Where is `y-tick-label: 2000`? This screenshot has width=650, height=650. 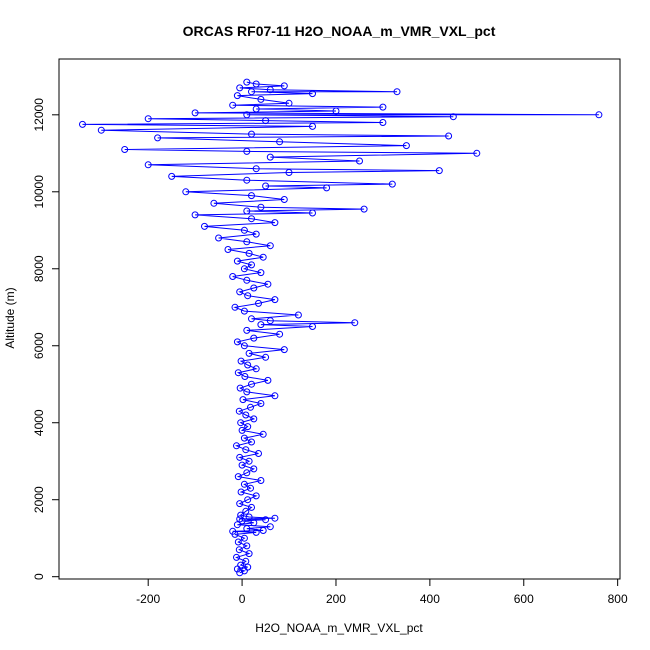 y-tick-label: 2000 is located at coordinates (39, 499).